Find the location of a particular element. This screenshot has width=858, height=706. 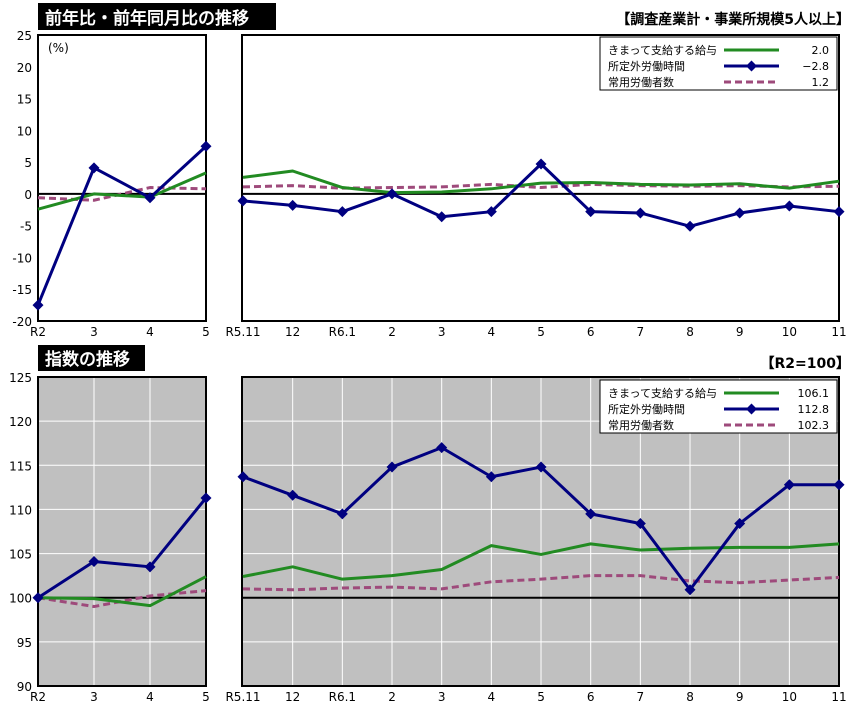

y-tick-label: 100 is located at coordinates (20, 599).